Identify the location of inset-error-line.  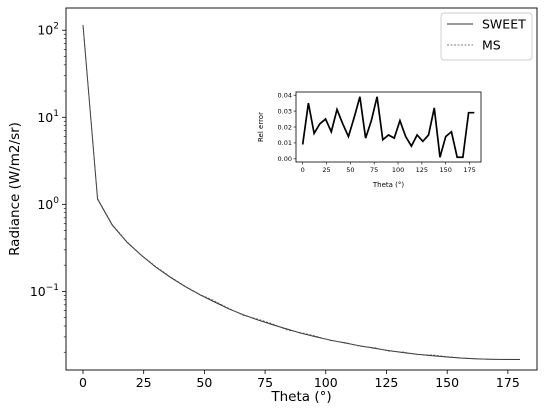
(388, 127).